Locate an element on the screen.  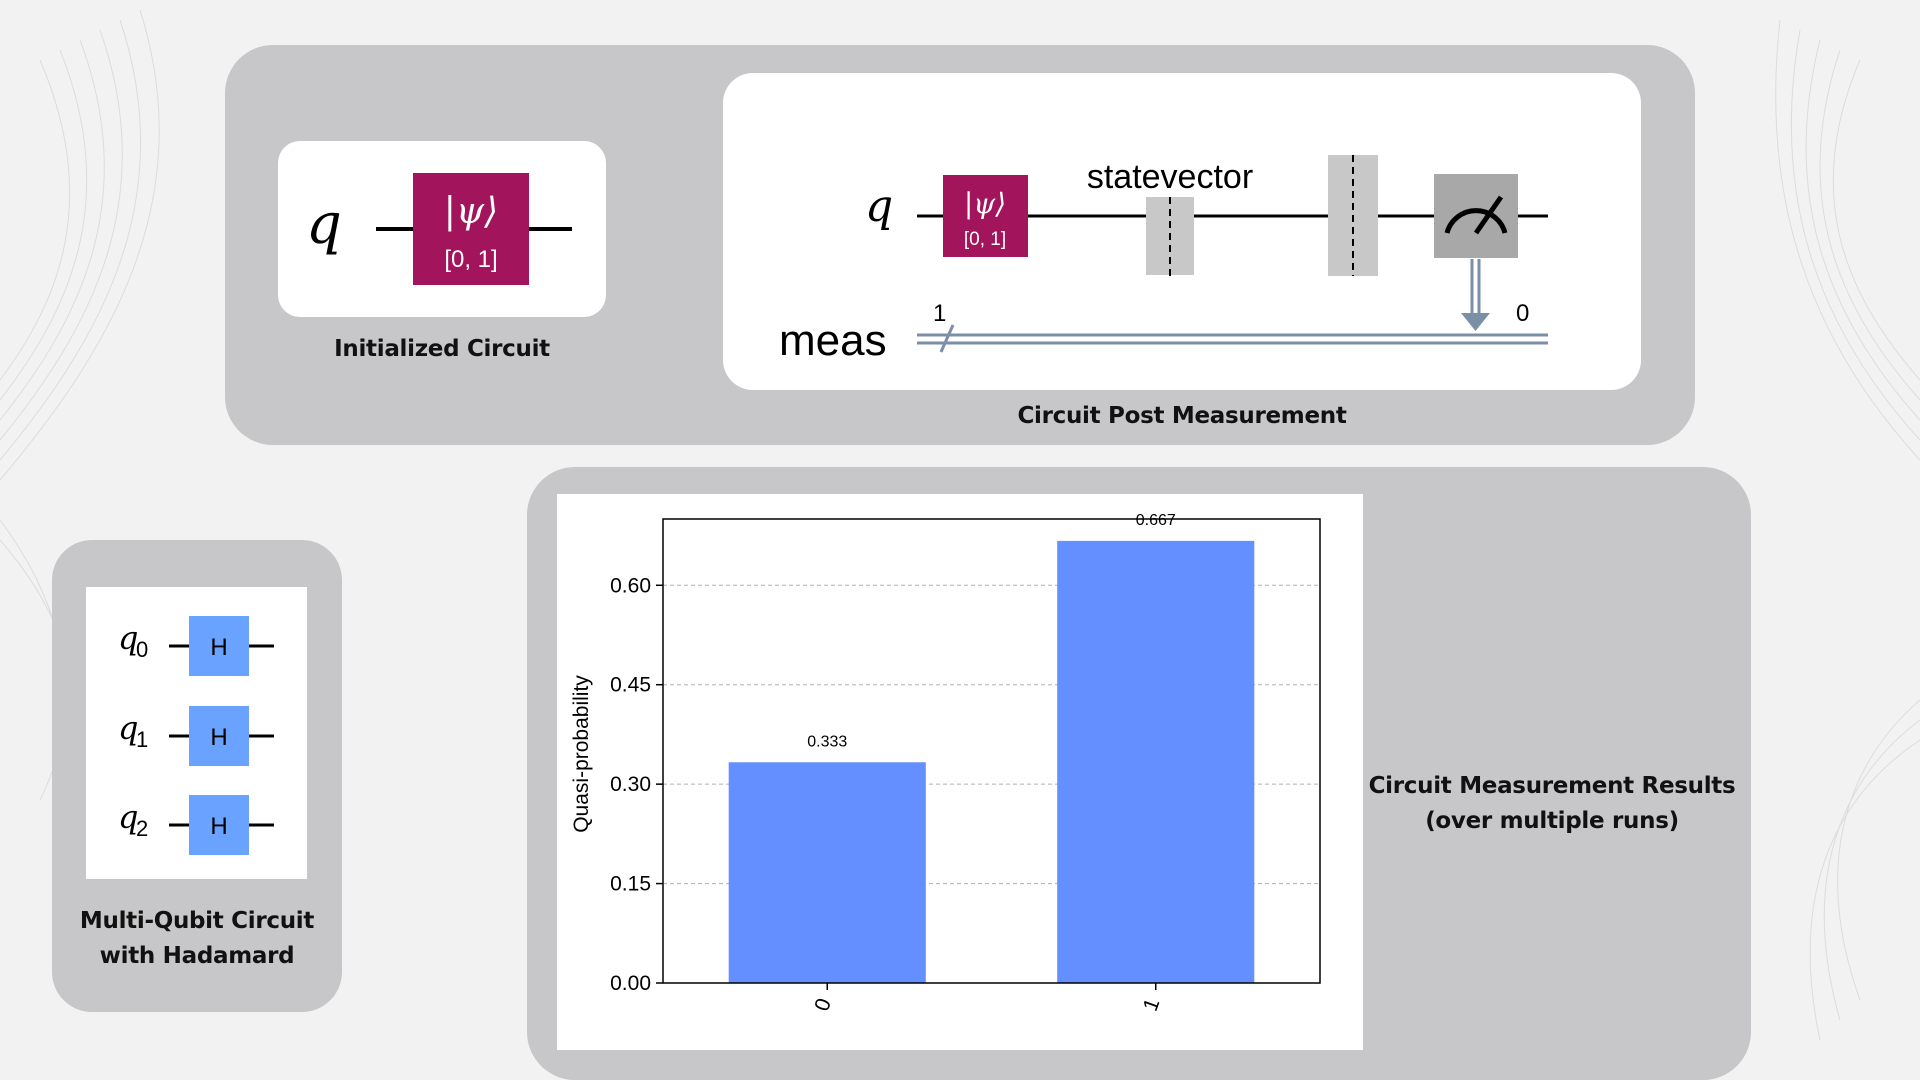
multi-qubit-diagram: q 0 H q 1 H q 2 H is located at coordinates (196, 735).